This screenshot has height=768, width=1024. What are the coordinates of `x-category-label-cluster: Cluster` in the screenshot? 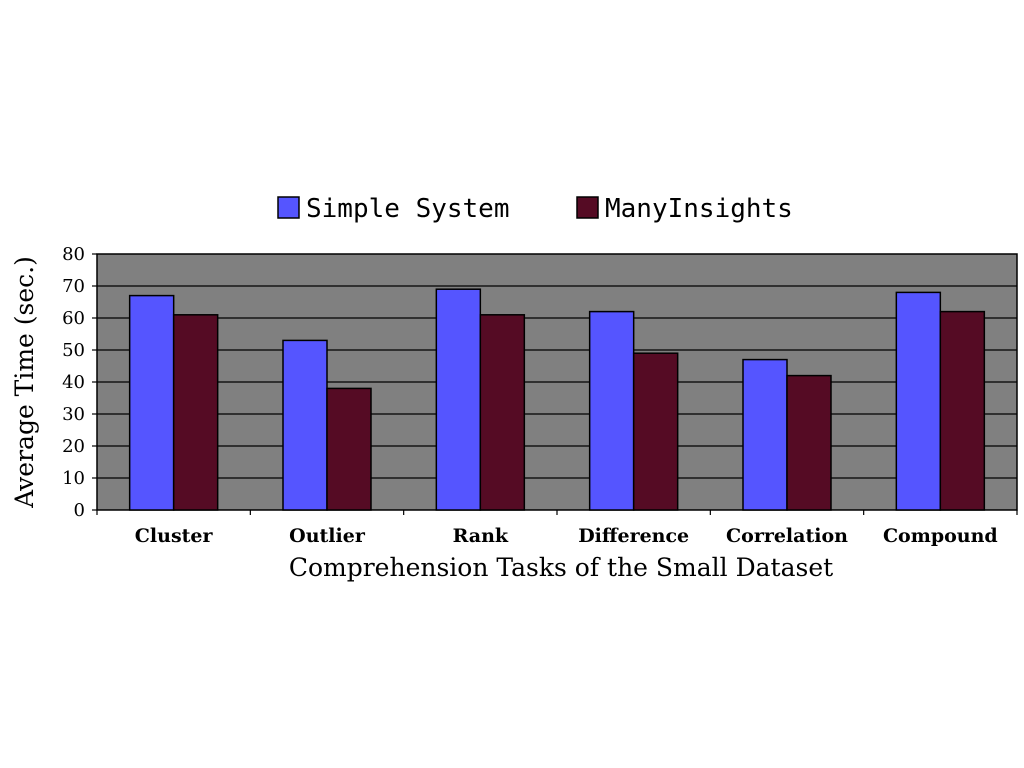 It's located at (174, 536).